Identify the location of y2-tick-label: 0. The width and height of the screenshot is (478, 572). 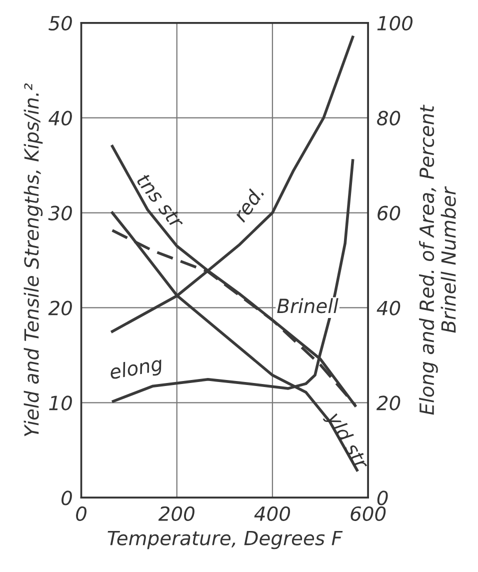
(382, 498).